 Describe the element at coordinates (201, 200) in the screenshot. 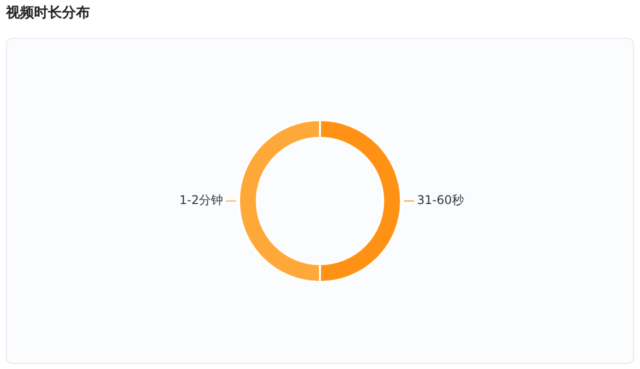

I see `slice-label: 1-2分钟` at that location.